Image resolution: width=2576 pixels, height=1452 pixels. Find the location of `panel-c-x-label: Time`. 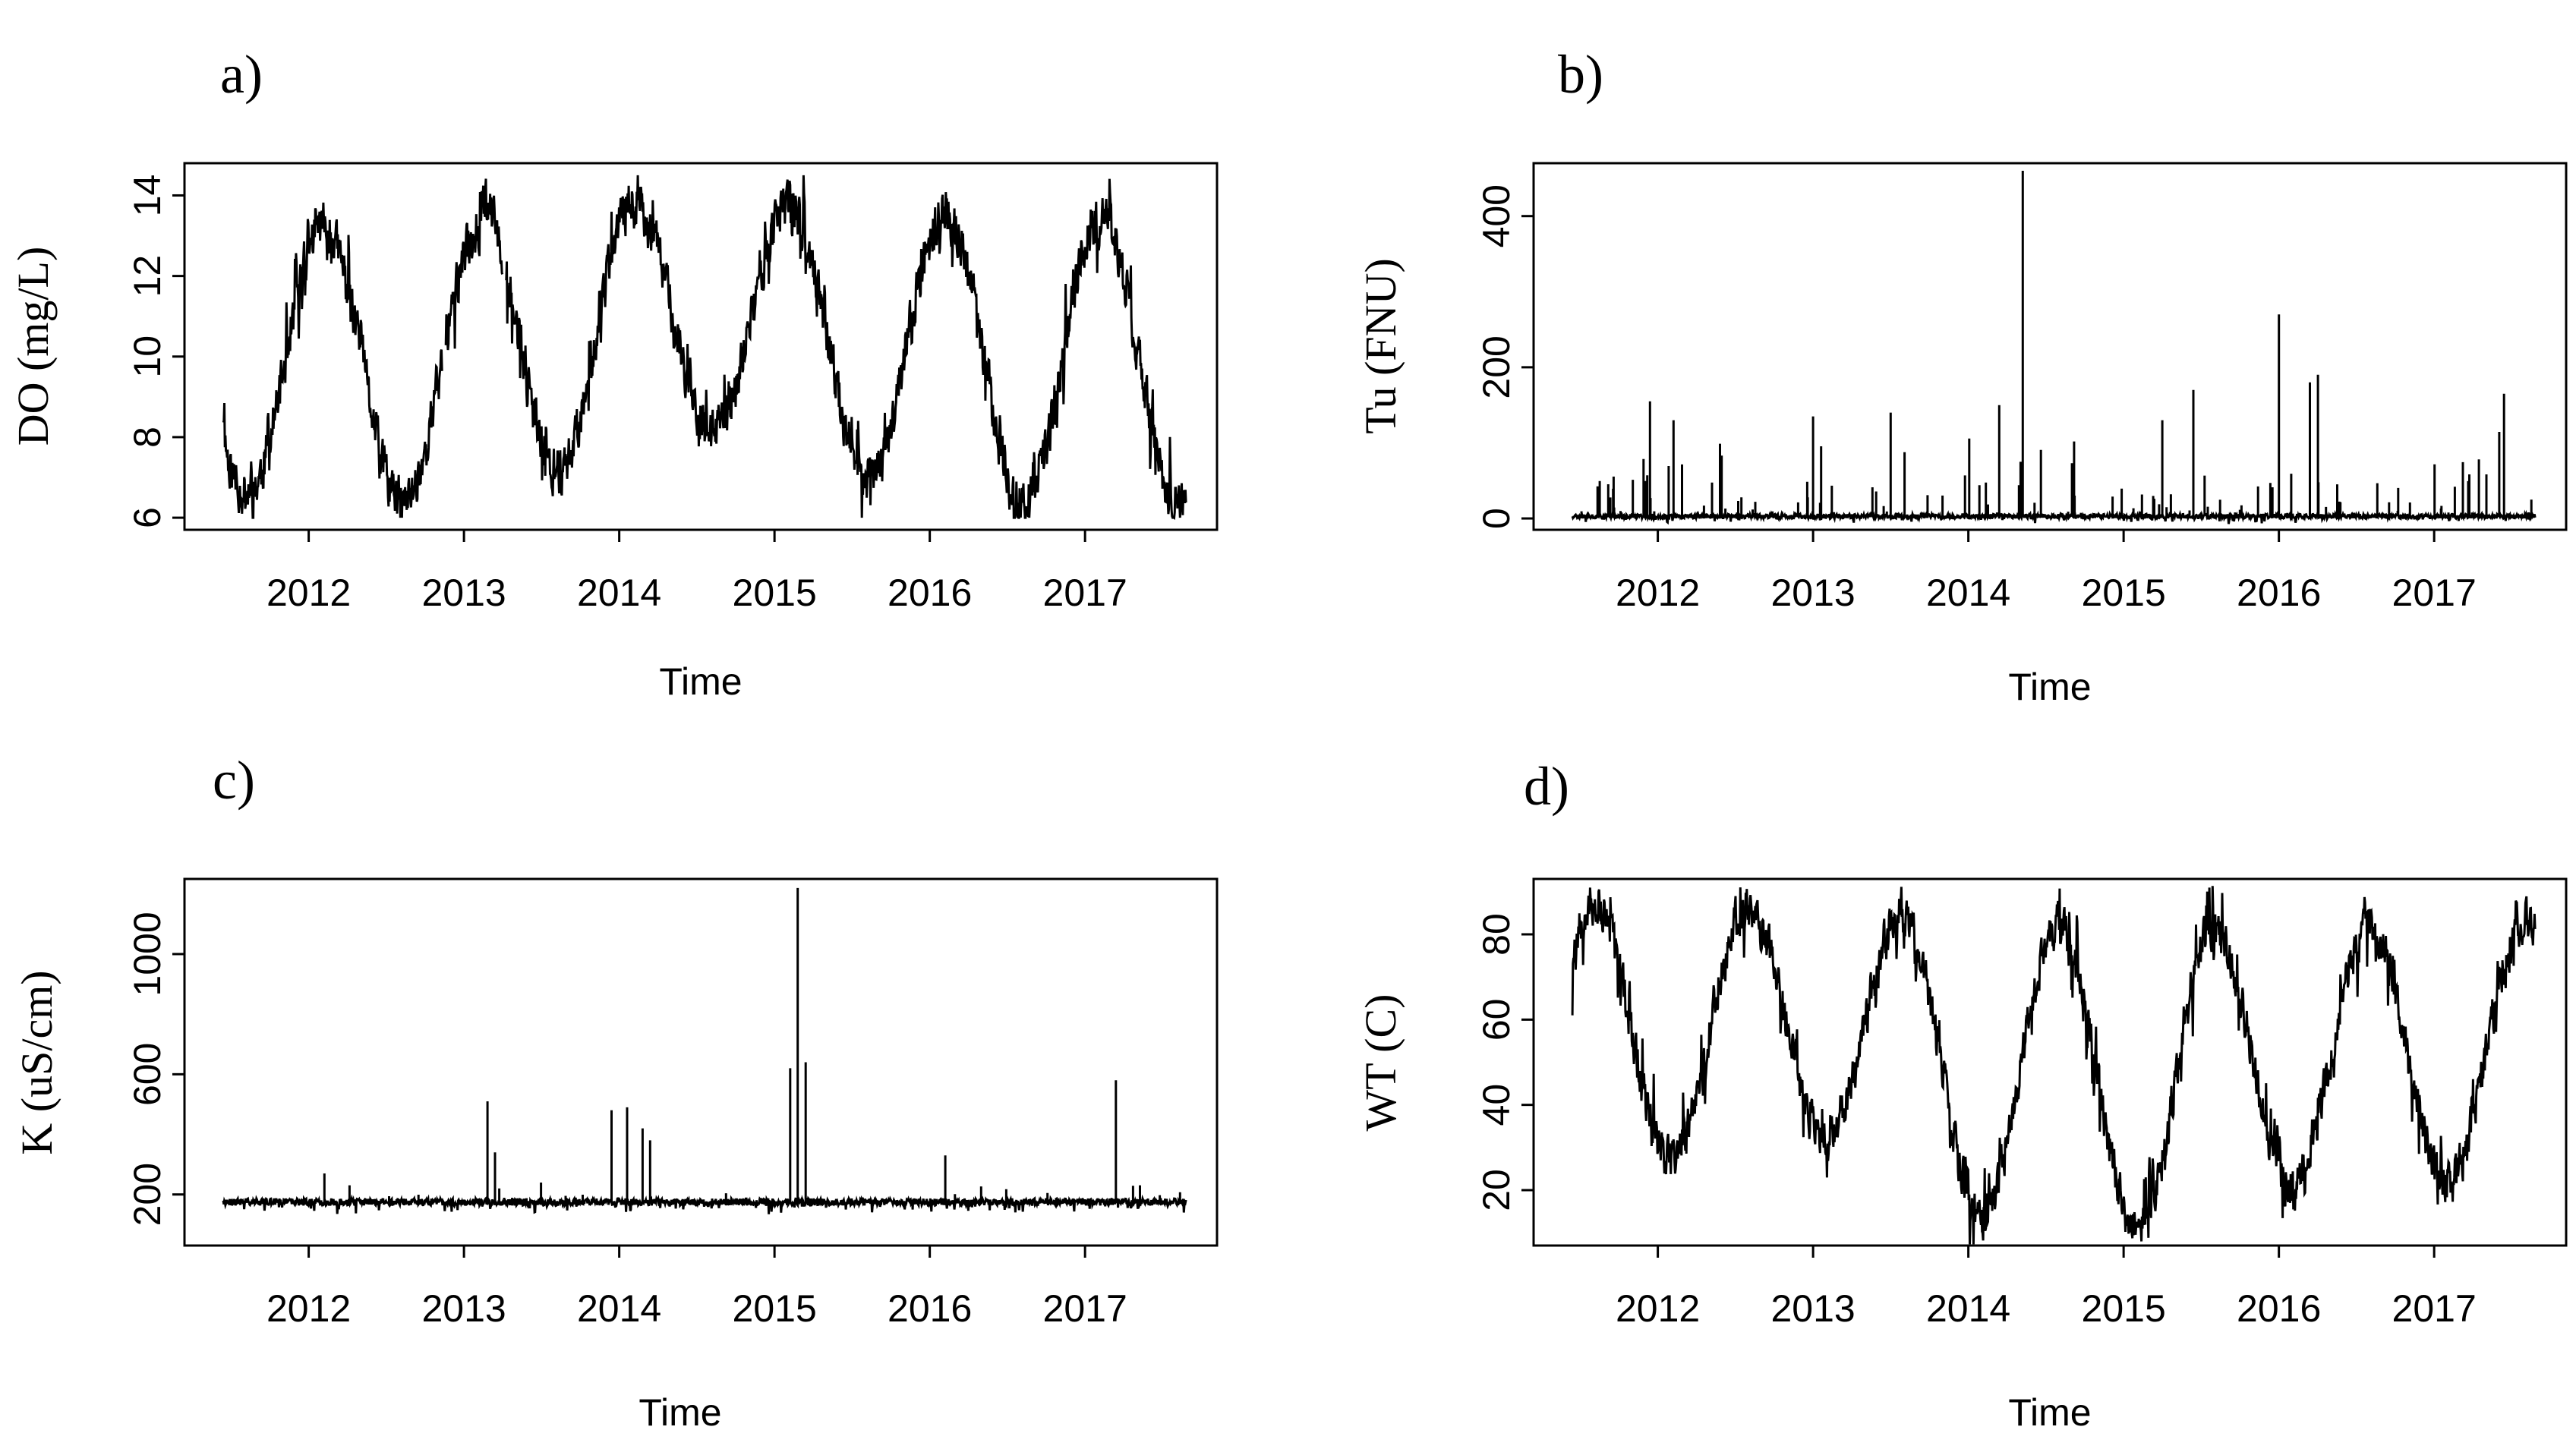

panel-c-x-label: Time is located at coordinates (679, 1412).